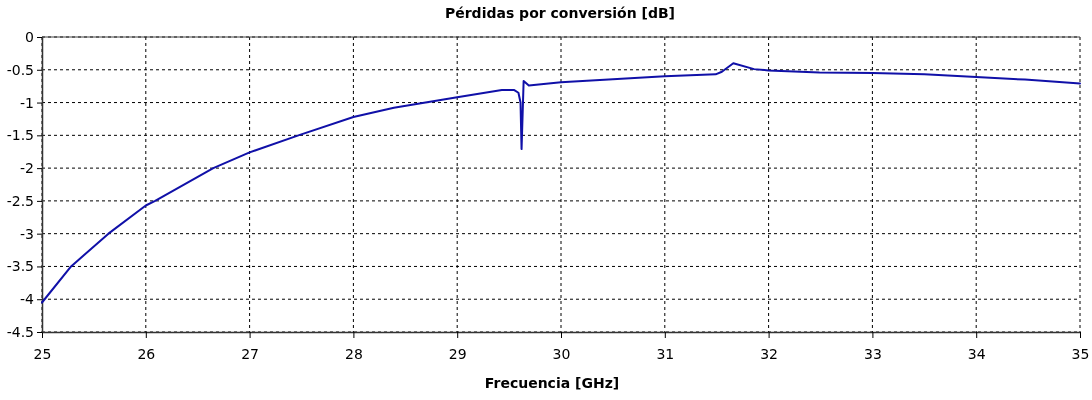 The width and height of the screenshot is (1092, 400). I want to click on y-tick-label: -2.5, so click(20, 200).